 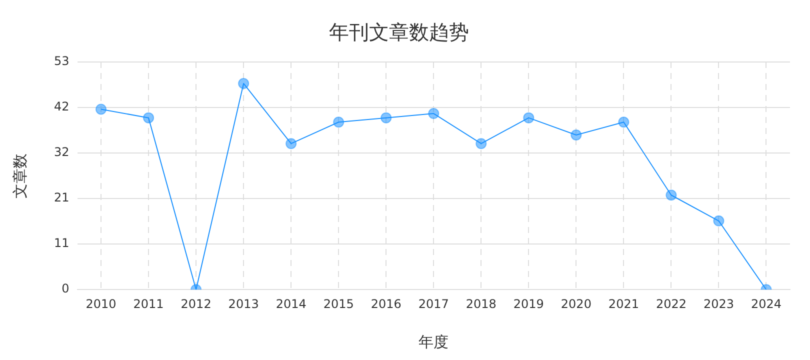 What do you see at coordinates (623, 303) in the screenshot?
I see `x-tick-label: 2021` at bounding box center [623, 303].